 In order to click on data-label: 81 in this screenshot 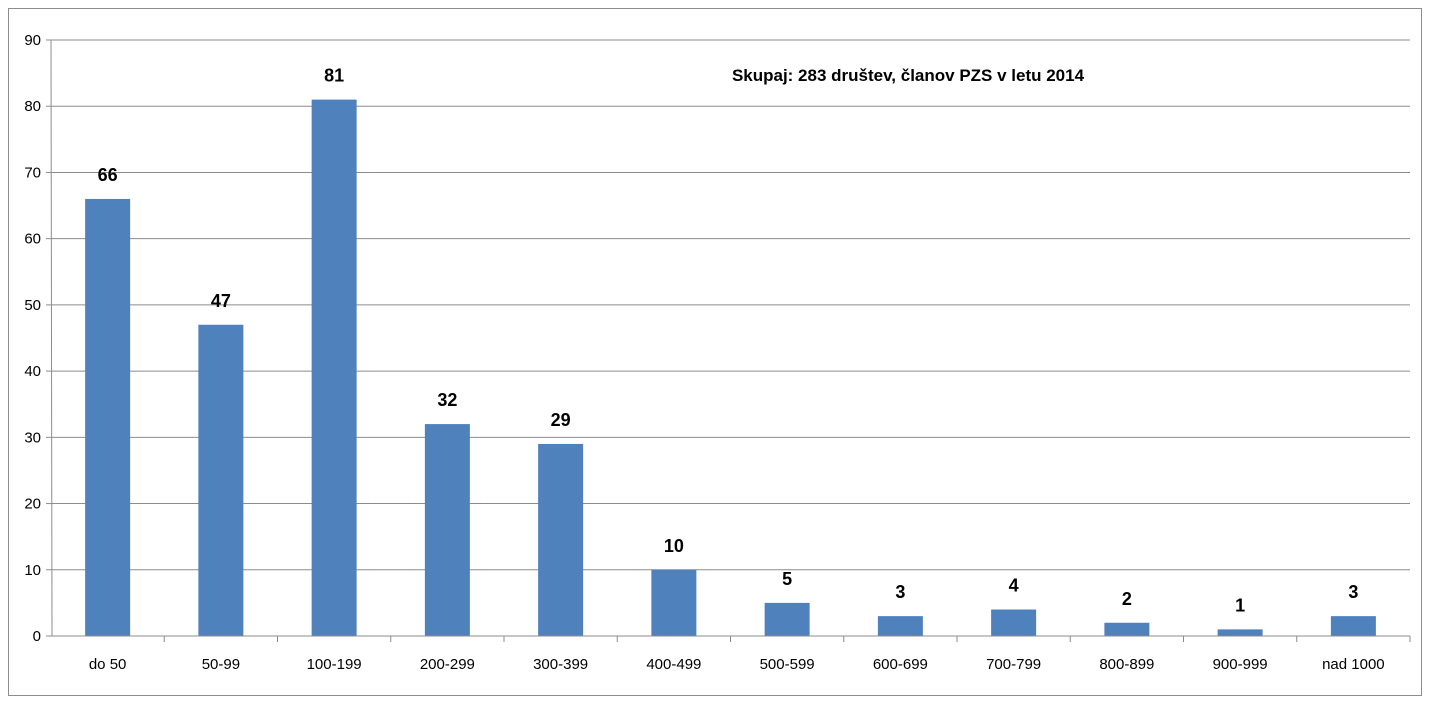, I will do `click(334, 76)`.